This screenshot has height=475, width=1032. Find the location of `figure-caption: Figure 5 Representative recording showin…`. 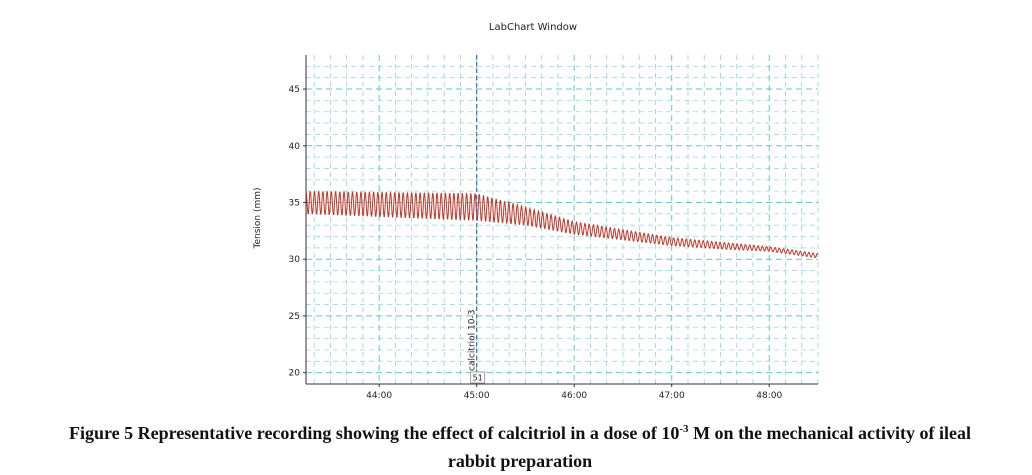

figure-caption: Figure 5 Representative recording showin… is located at coordinates (520, 447).